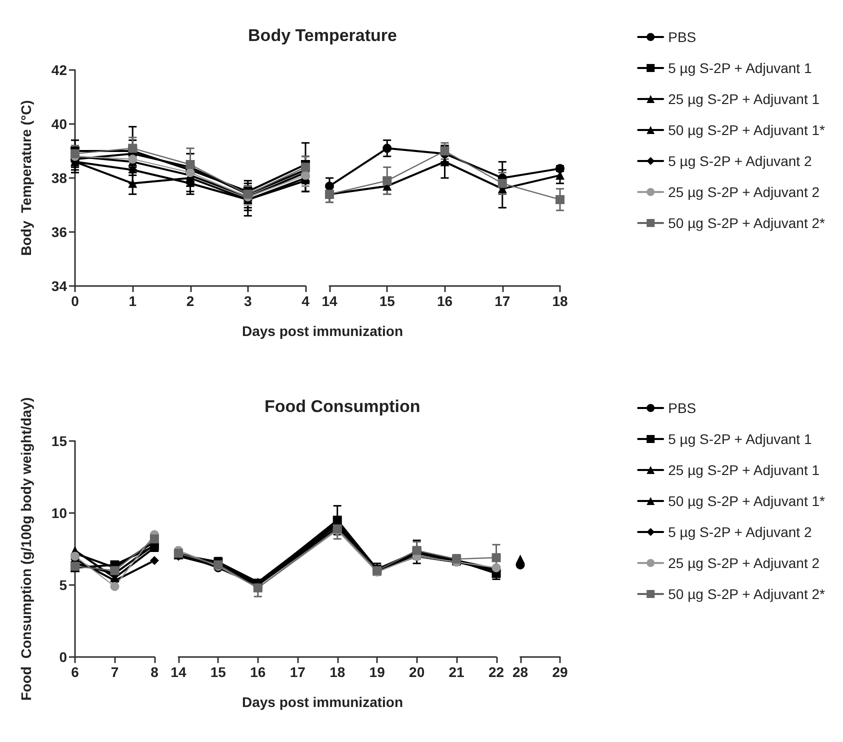  Describe the element at coordinates (63, 657) in the screenshot. I see `y-tick-label: 0` at that location.